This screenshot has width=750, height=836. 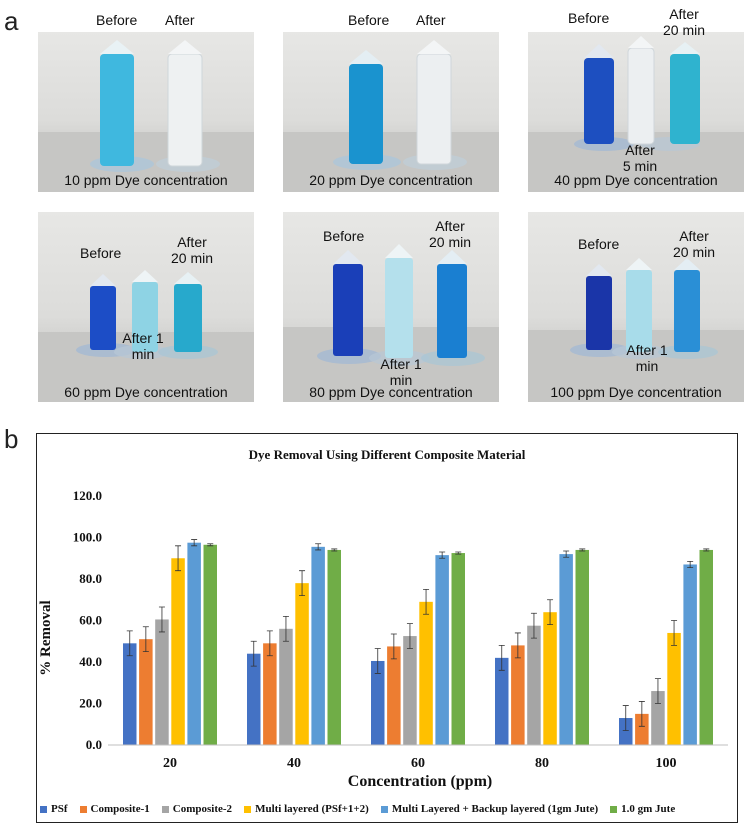 What do you see at coordinates (420, 781) in the screenshot?
I see `x-axis-label: Concentration (ppm)` at bounding box center [420, 781].